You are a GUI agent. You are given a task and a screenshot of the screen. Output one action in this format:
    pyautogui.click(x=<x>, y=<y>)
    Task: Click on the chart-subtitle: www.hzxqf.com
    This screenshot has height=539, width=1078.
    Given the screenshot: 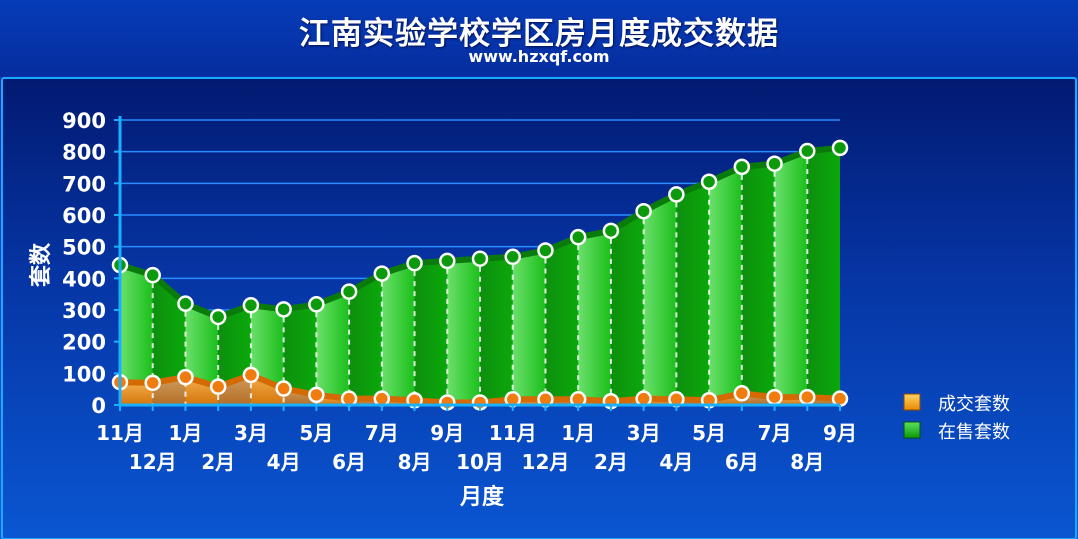 What is the action you would take?
    pyautogui.click(x=539, y=56)
    